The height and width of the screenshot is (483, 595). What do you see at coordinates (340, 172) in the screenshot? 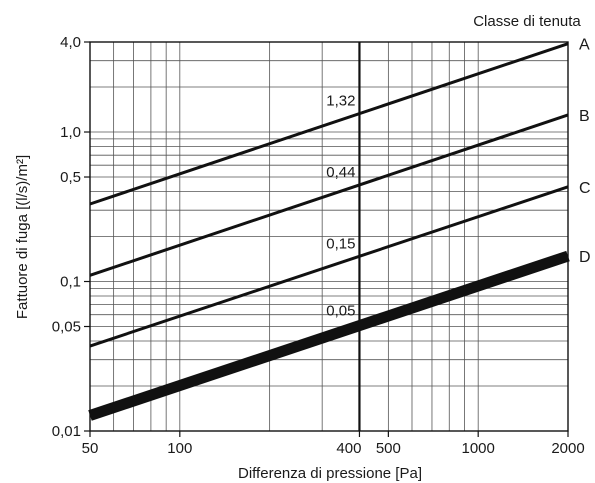
I see `value-label-b: 0,44` at bounding box center [340, 172].